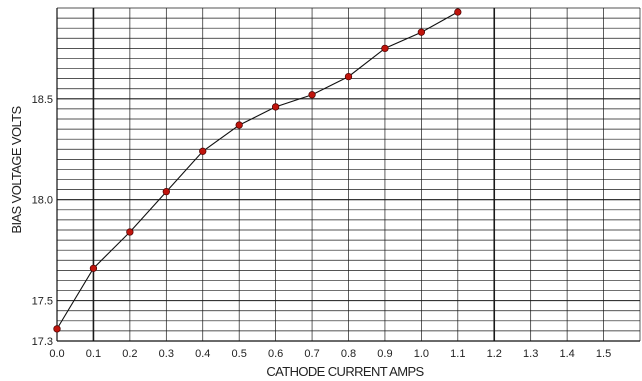 This screenshot has width=642, height=381. What do you see at coordinates (348, 354) in the screenshot?
I see `x-tick-label: 0.8` at bounding box center [348, 354].